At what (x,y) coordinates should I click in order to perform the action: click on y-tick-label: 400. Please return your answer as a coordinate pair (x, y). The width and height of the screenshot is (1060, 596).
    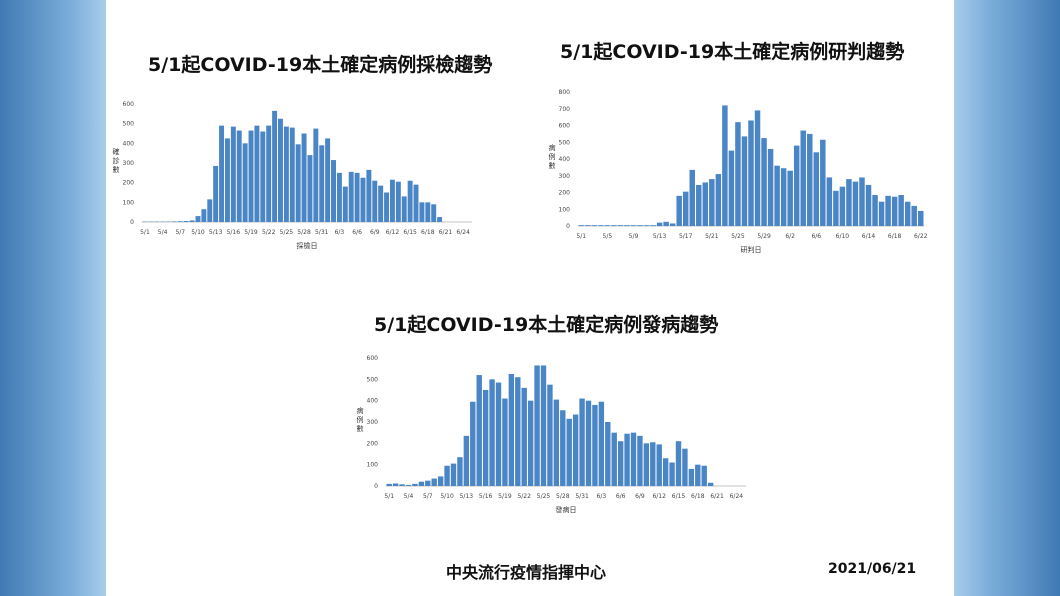
    Looking at the image, I should click on (565, 159).